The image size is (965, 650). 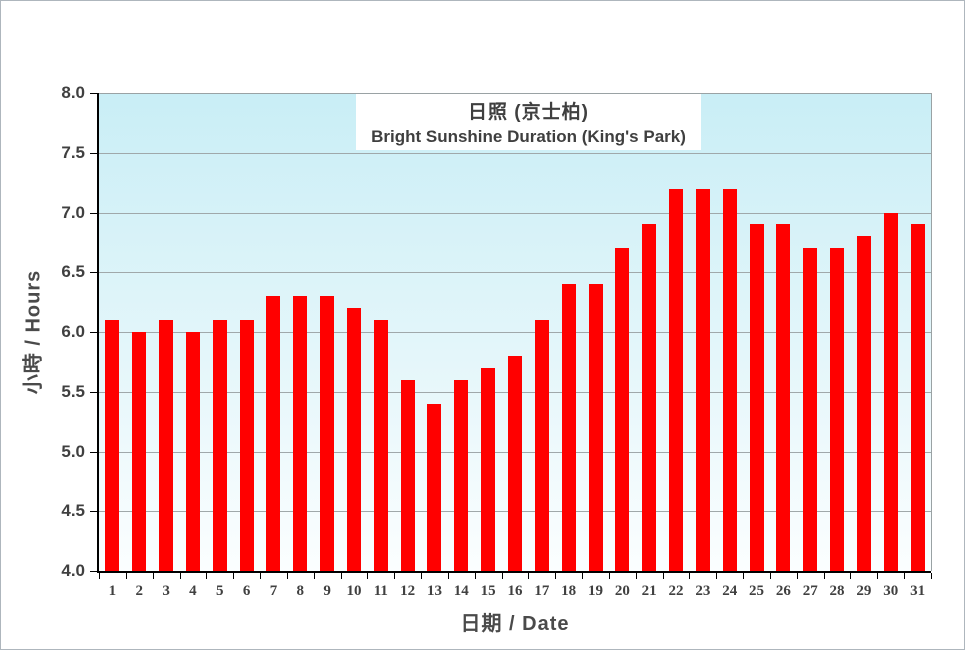 What do you see at coordinates (515, 213) in the screenshot?
I see `gridline-7.0` at bounding box center [515, 213].